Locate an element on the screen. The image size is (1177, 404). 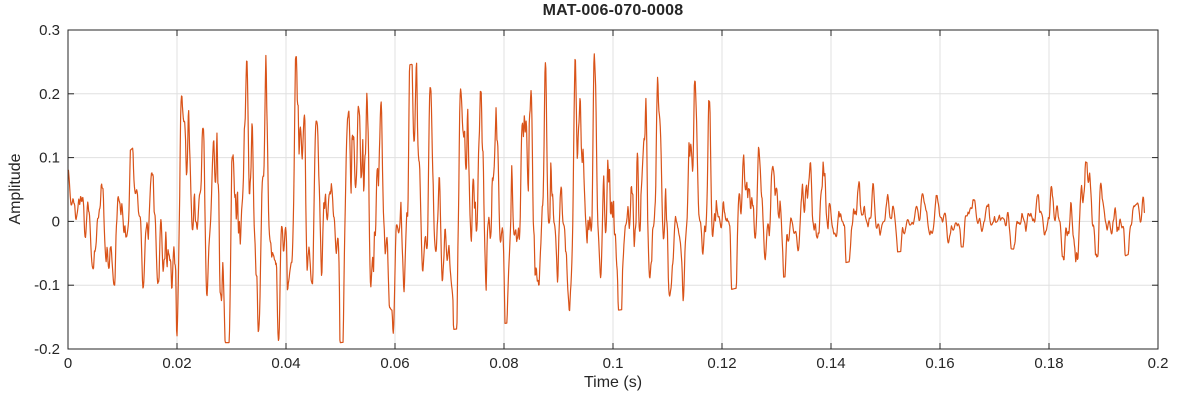
x-tick-label: 0.02 is located at coordinates (176, 363).